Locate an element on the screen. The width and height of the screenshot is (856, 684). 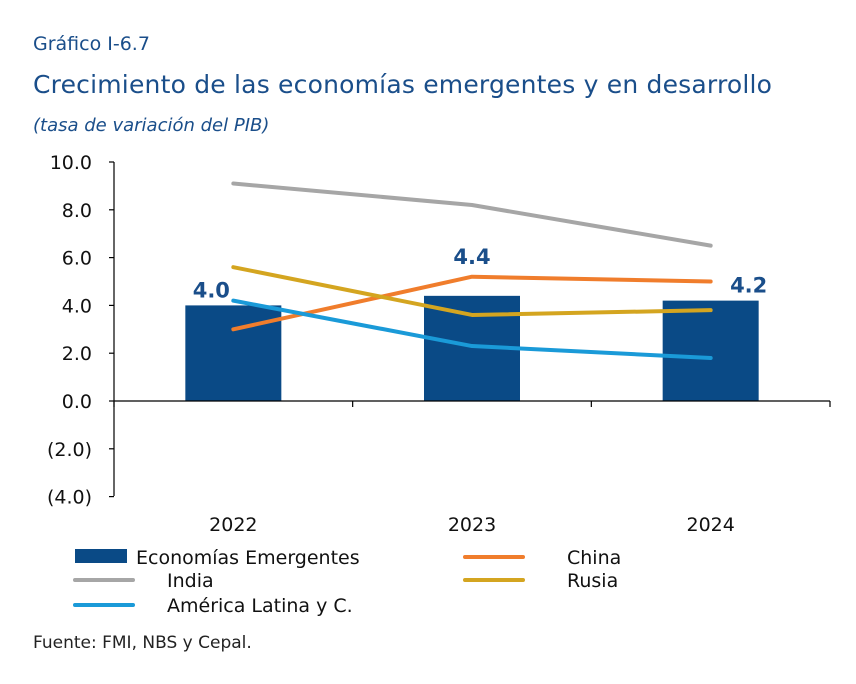
y-tick-label: 6.0 is located at coordinates (77, 259).